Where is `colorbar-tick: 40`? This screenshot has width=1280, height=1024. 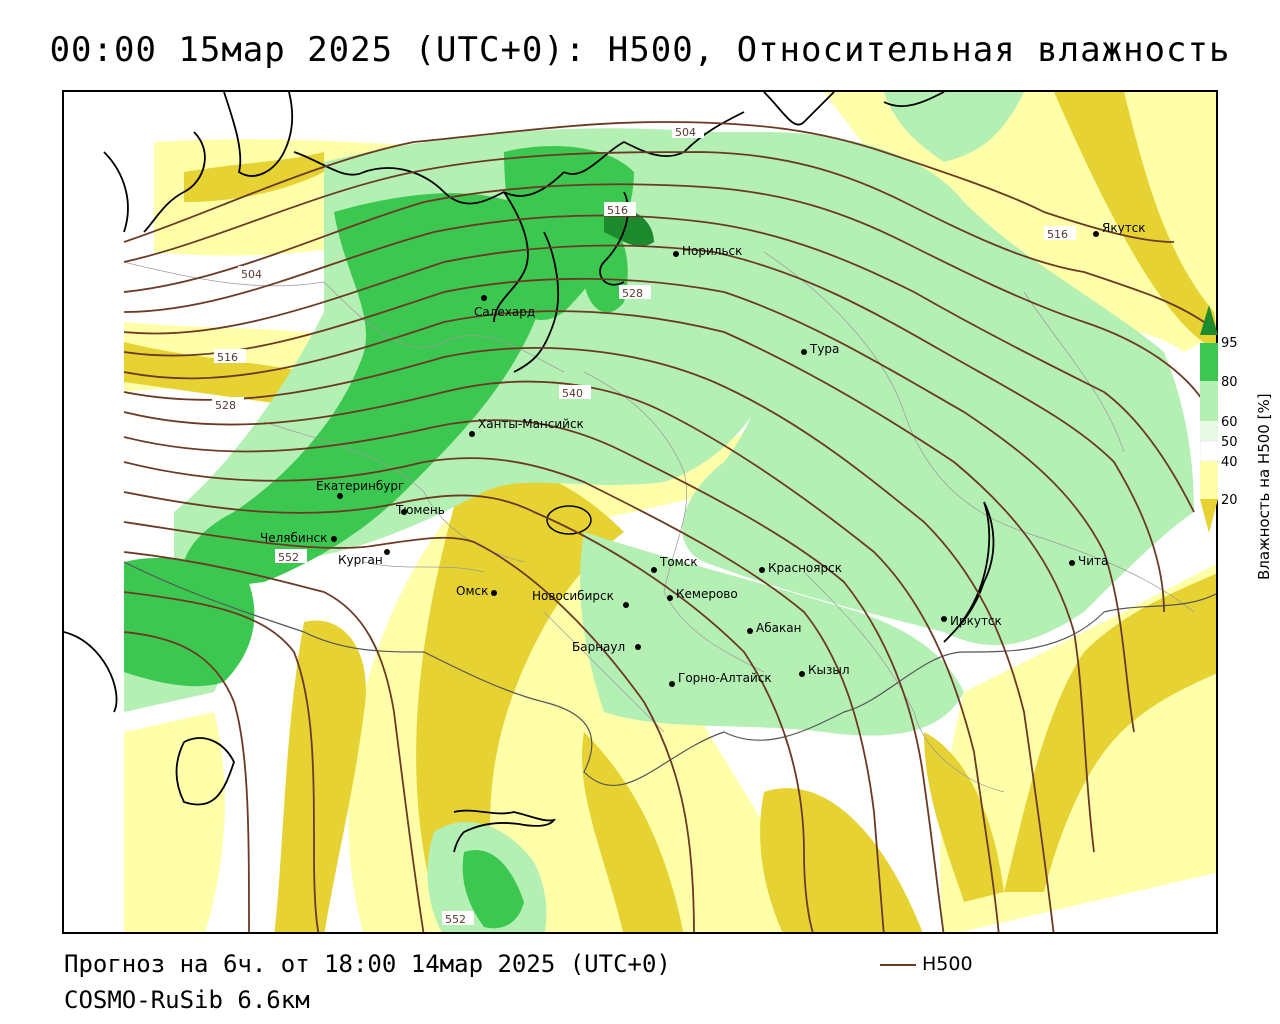 colorbar-tick: 40 is located at coordinates (1229, 462).